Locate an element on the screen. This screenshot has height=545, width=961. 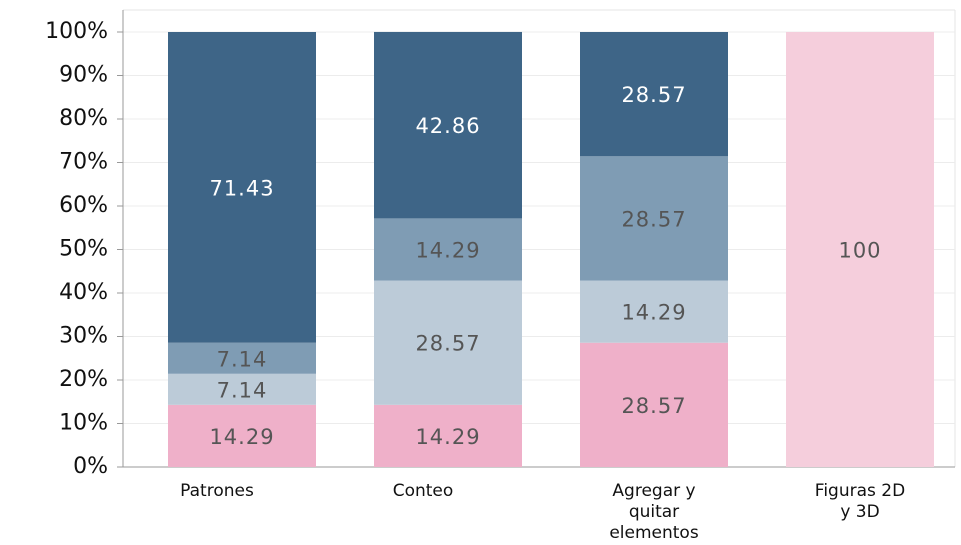
y-tick-label: 20% is located at coordinates (83, 379).